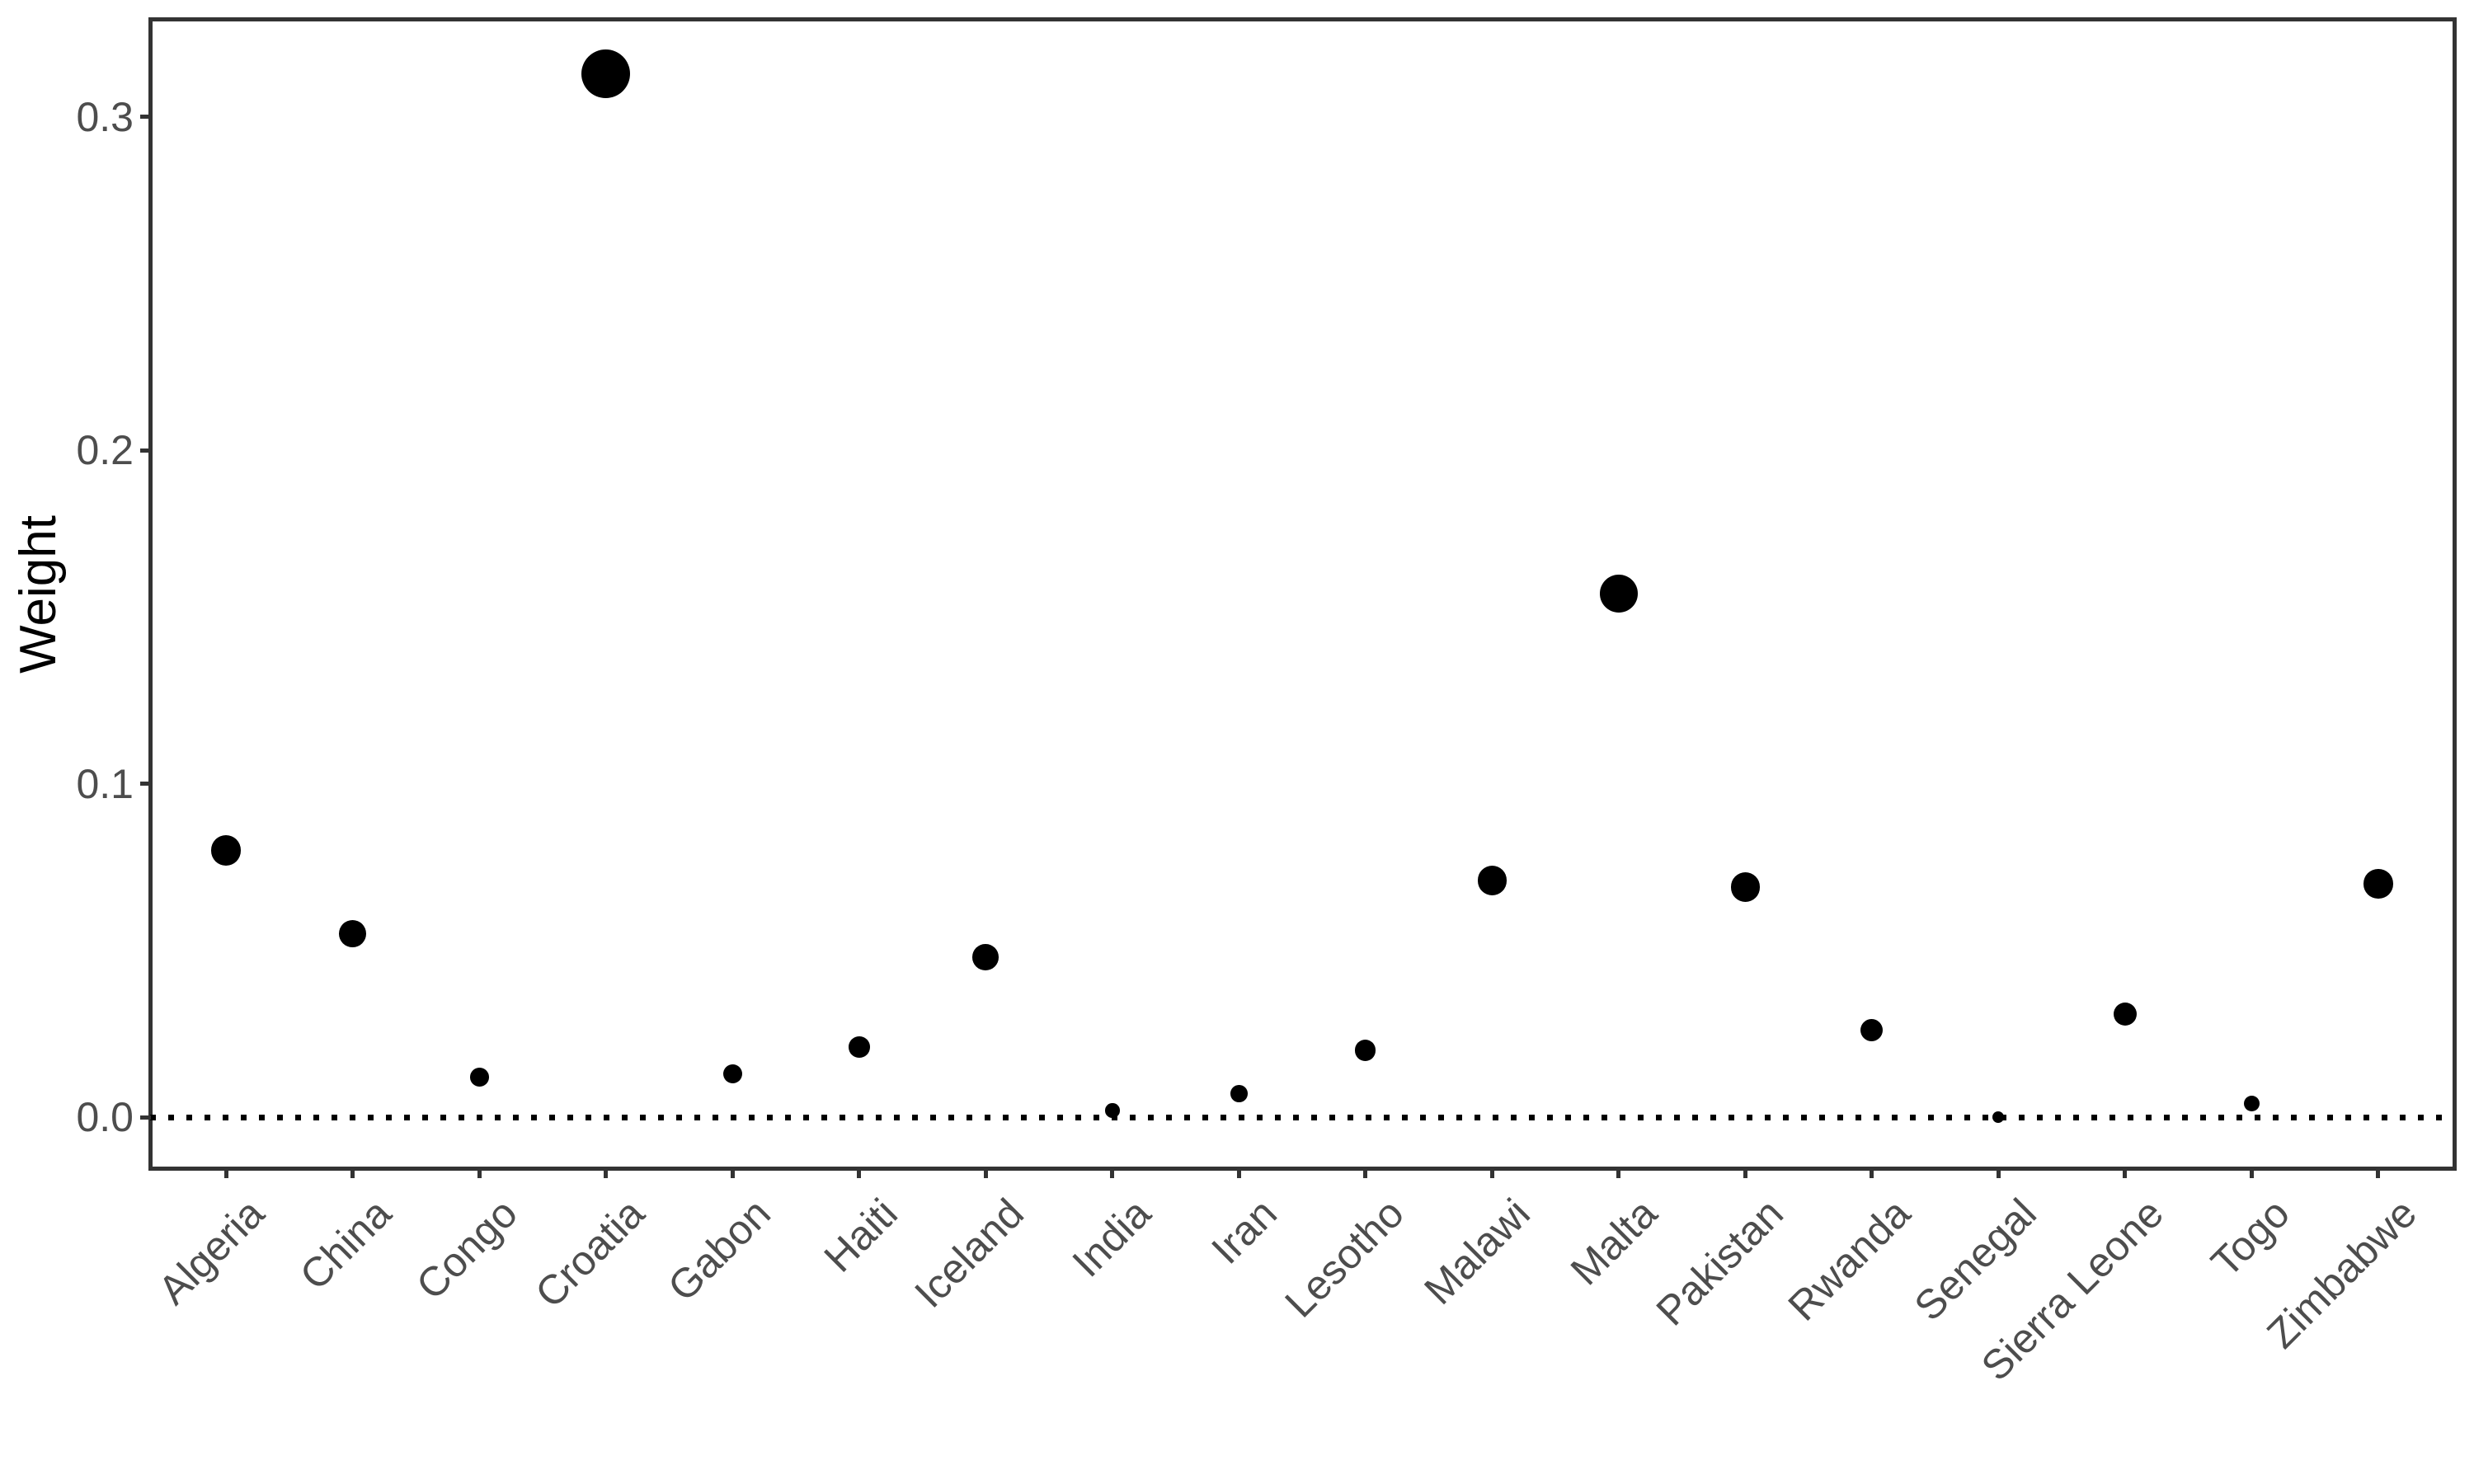  What do you see at coordinates (105, 783) in the screenshot?
I see `y-tick-label: 0.1` at bounding box center [105, 783].